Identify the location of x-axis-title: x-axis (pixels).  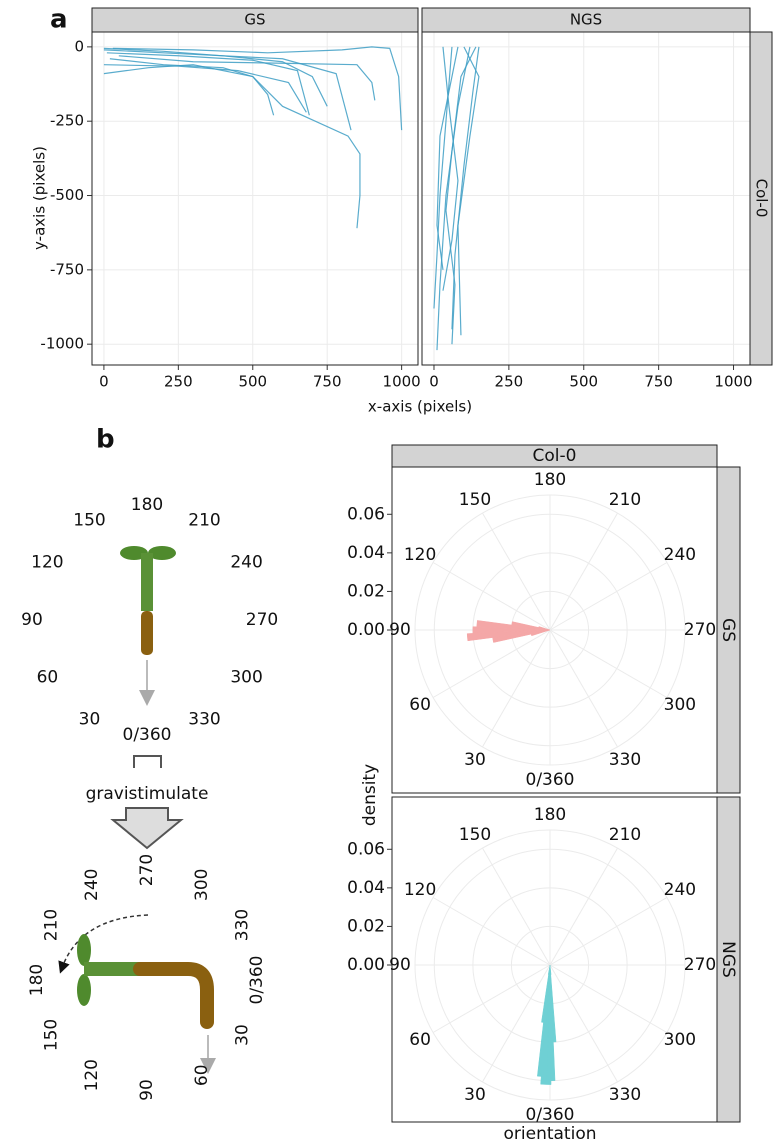
(420, 407).